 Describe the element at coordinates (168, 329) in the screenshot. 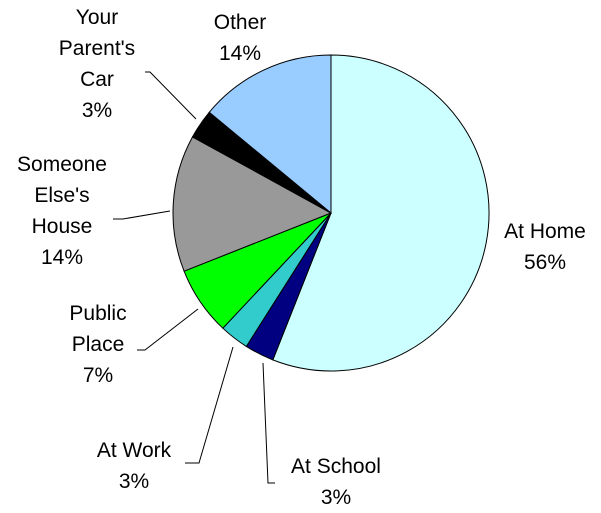

I see `leader-line-public-place` at that location.